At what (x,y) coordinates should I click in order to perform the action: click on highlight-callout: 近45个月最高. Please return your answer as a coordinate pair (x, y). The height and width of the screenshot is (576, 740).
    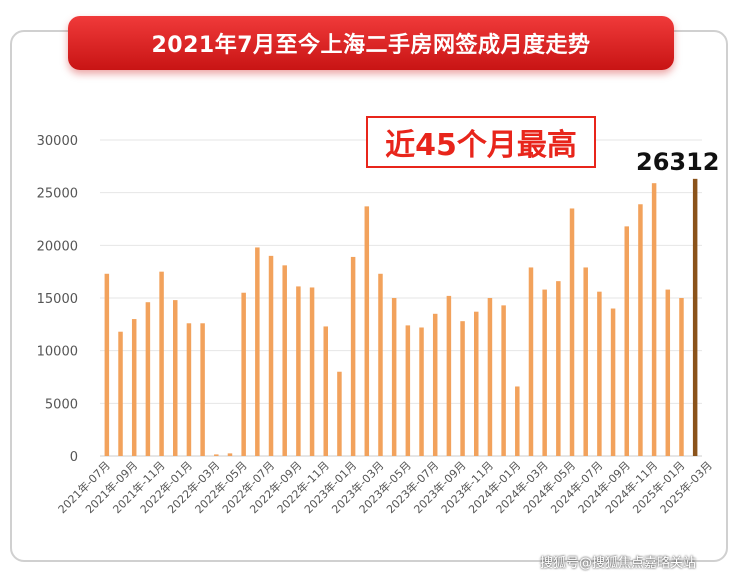
    Looking at the image, I should click on (481, 142).